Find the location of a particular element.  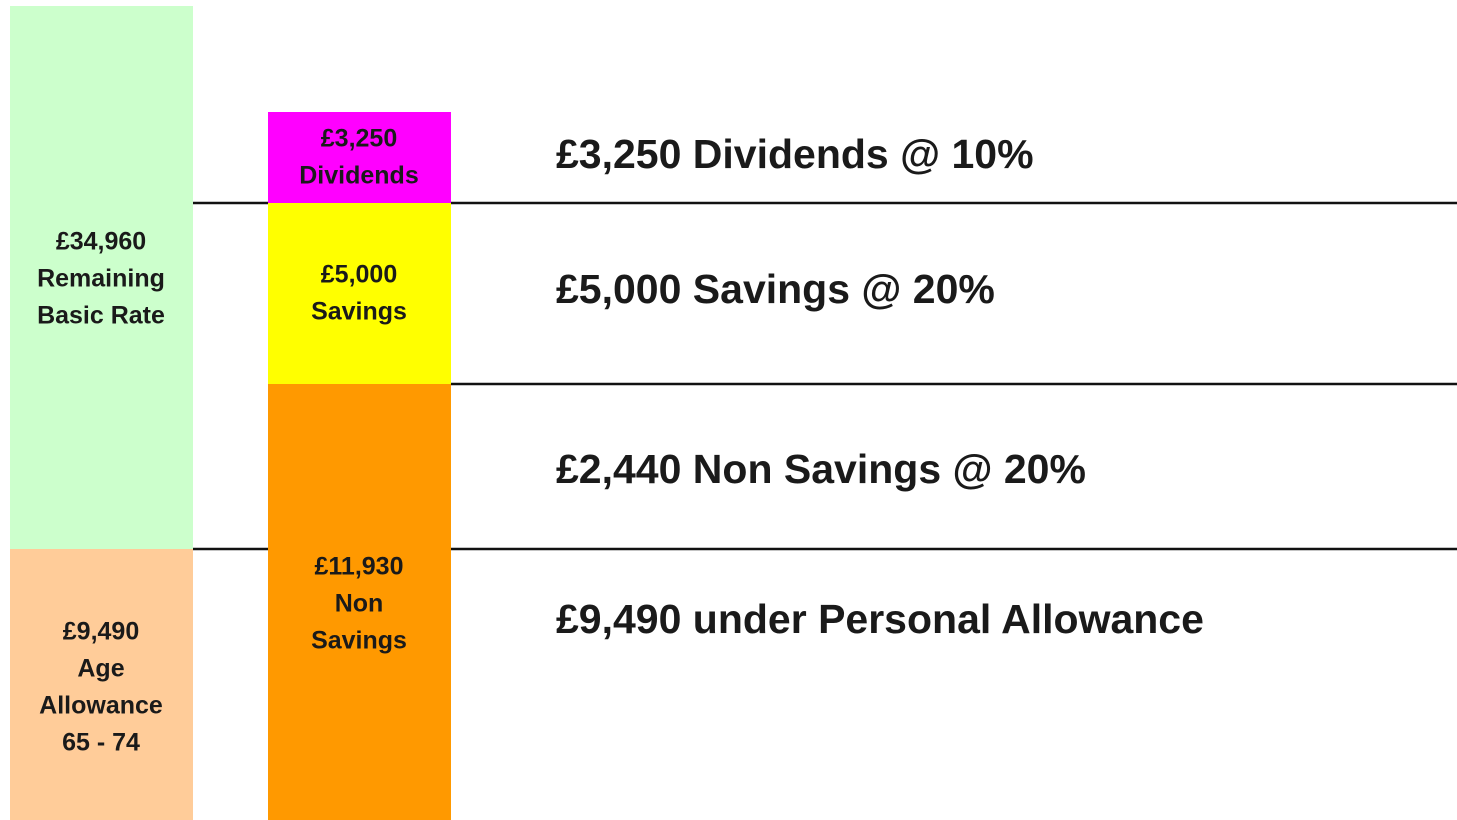

block-label: £34,960 is located at coordinates (101, 242).